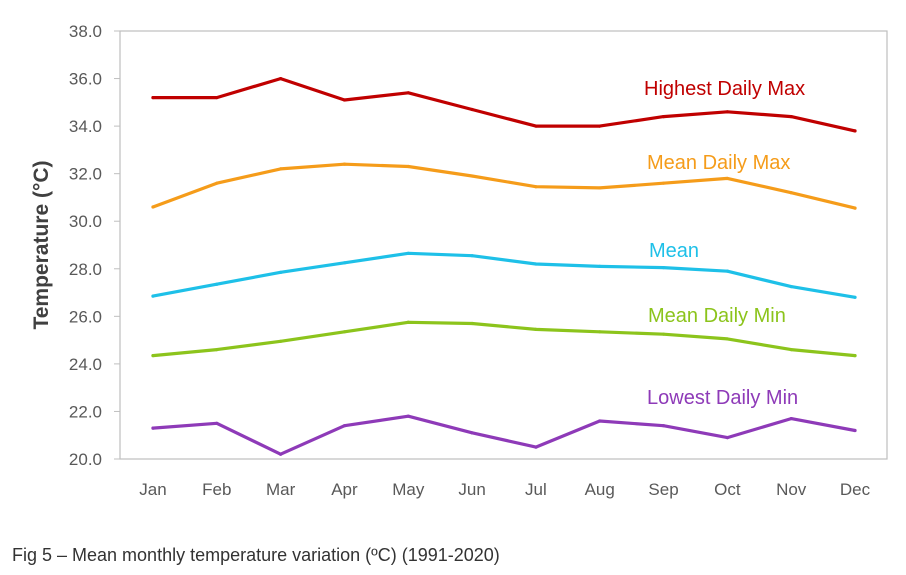  I want to click on series-label: Mean Daily Min, so click(717, 316).